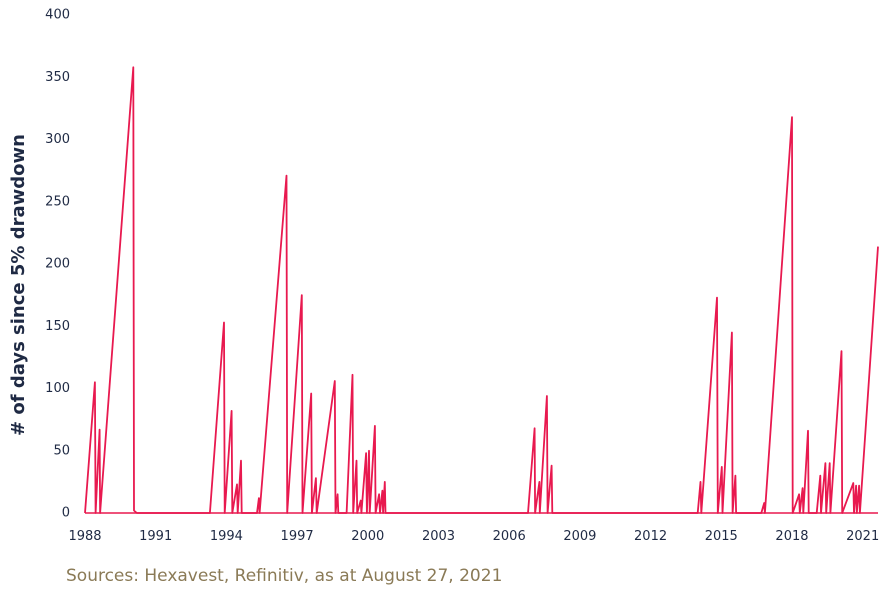 This screenshot has height=594, width=887. I want to click on x-tick-label: 2003, so click(438, 536).